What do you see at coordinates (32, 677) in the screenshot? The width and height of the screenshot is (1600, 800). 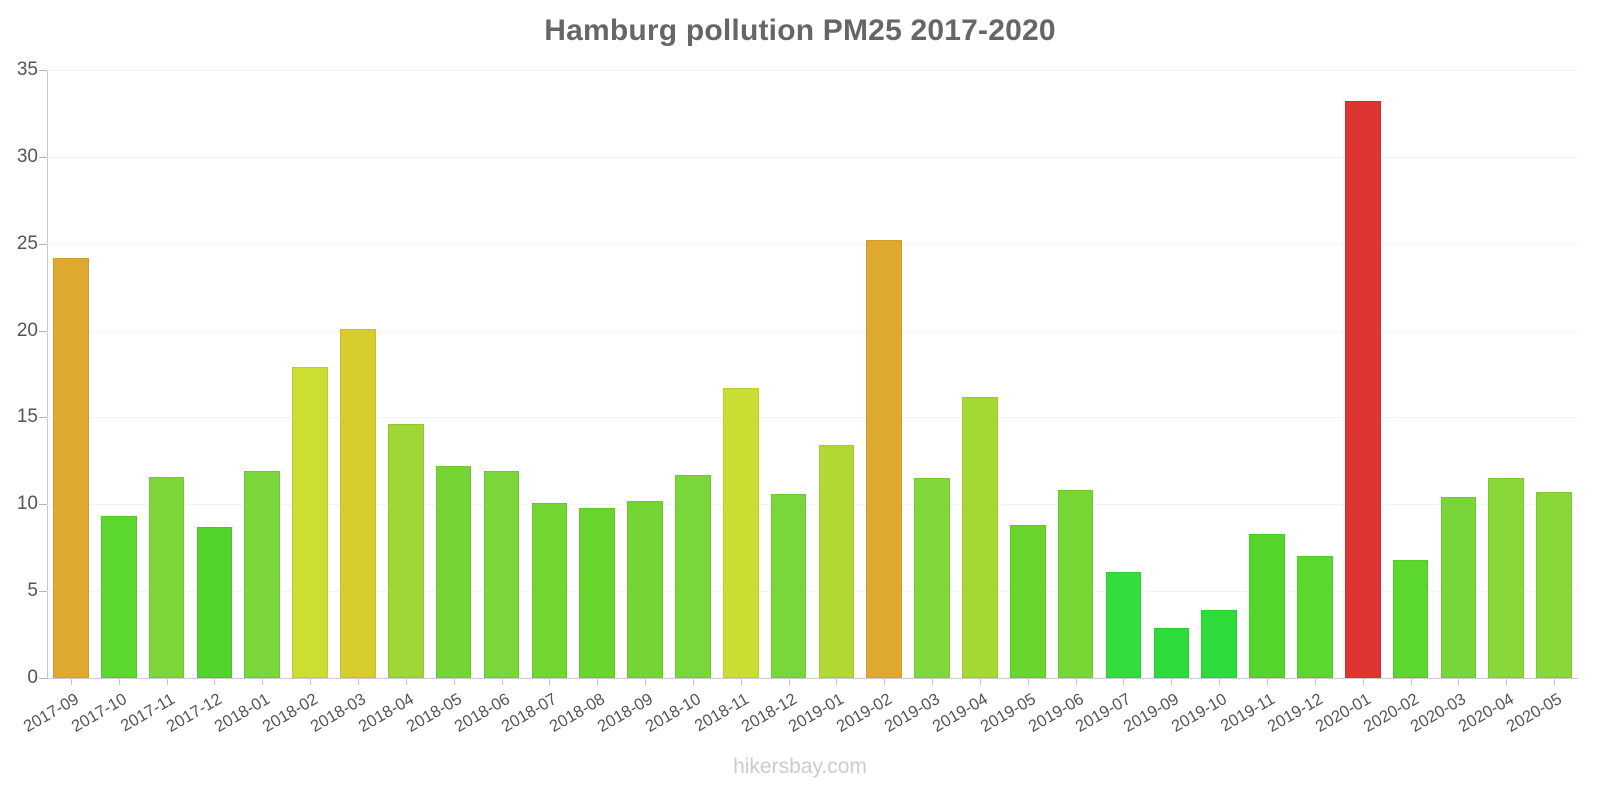 I see `y-tick-label: 0` at bounding box center [32, 677].